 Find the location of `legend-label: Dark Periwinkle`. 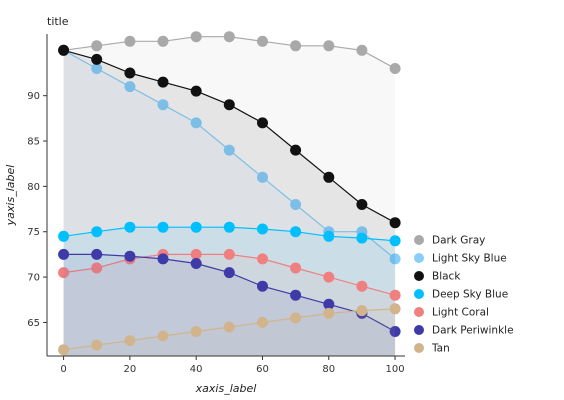

legend-label: Dark Periwinkle is located at coordinates (473, 331).